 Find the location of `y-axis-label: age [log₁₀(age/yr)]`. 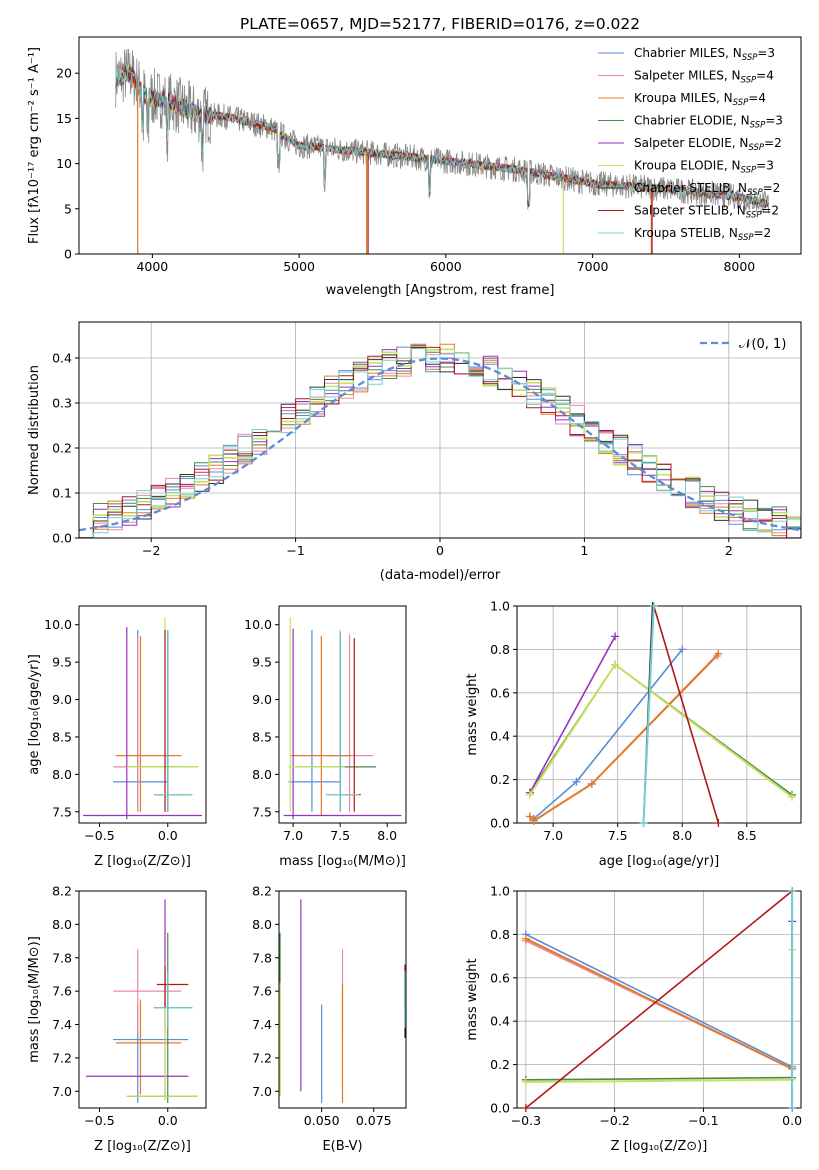

y-axis-label: age [log₁₀(age/yr)] is located at coordinates (34, 714).